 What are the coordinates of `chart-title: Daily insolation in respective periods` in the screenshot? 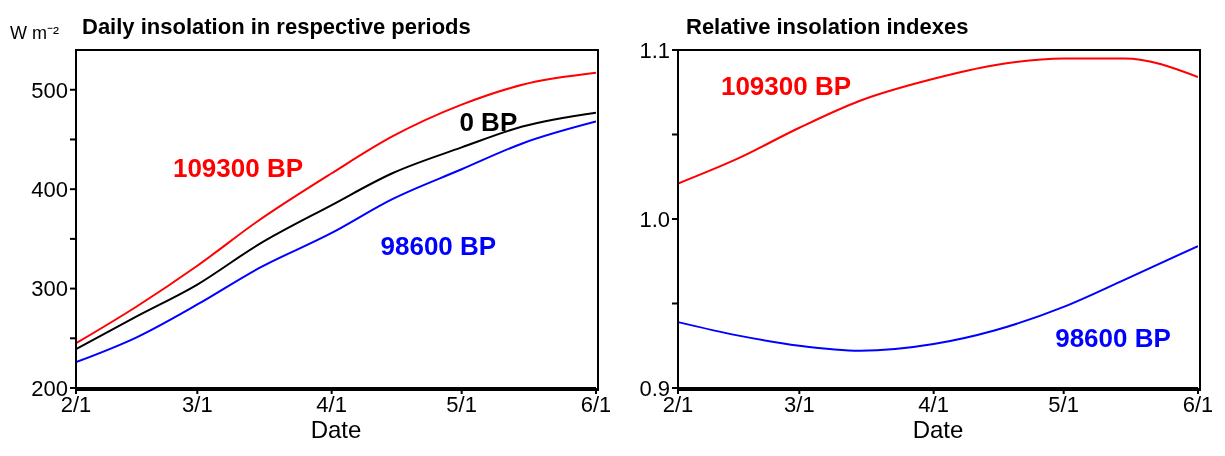 It's located at (276, 27).